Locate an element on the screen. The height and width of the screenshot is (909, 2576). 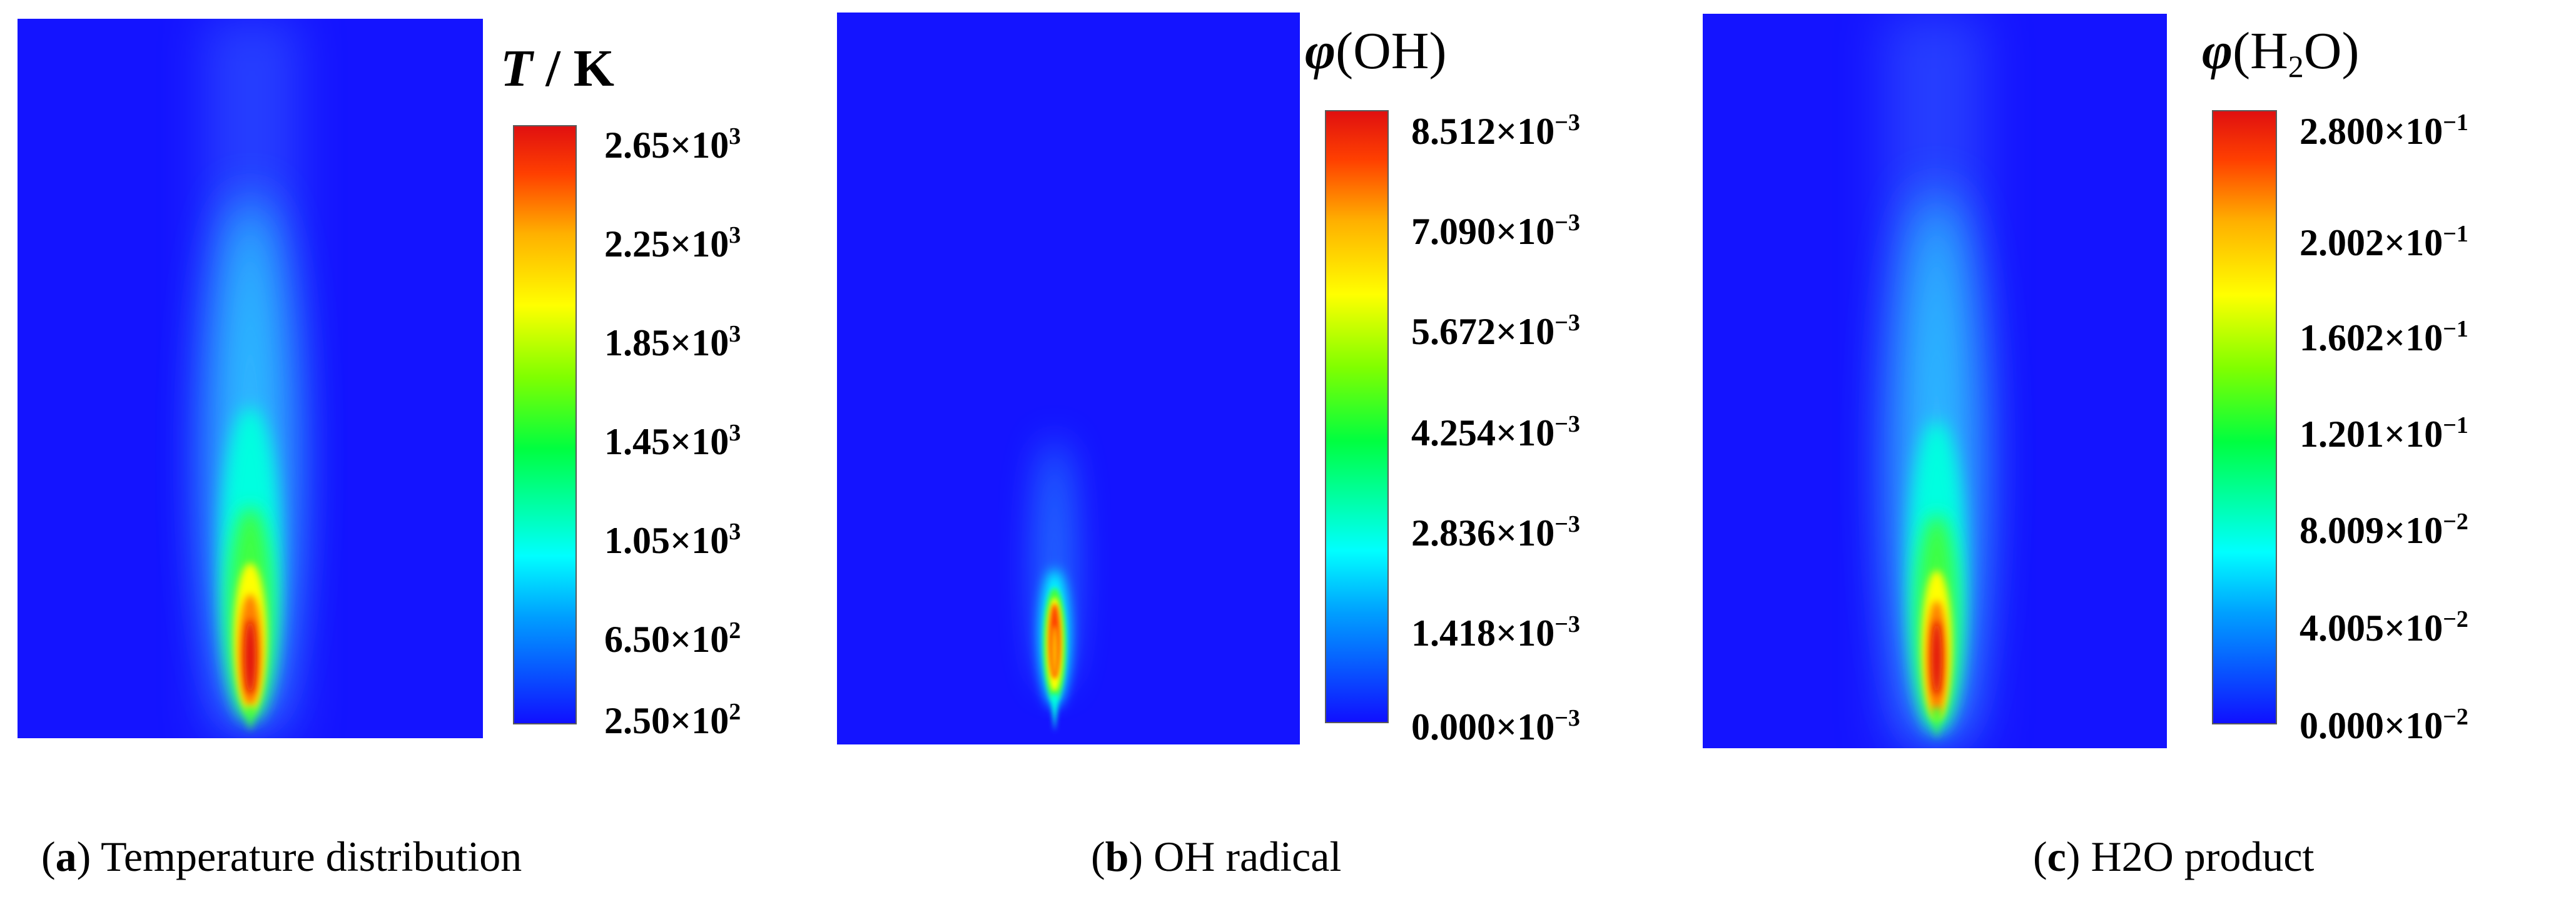
colorbar-a is located at coordinates (545, 424).